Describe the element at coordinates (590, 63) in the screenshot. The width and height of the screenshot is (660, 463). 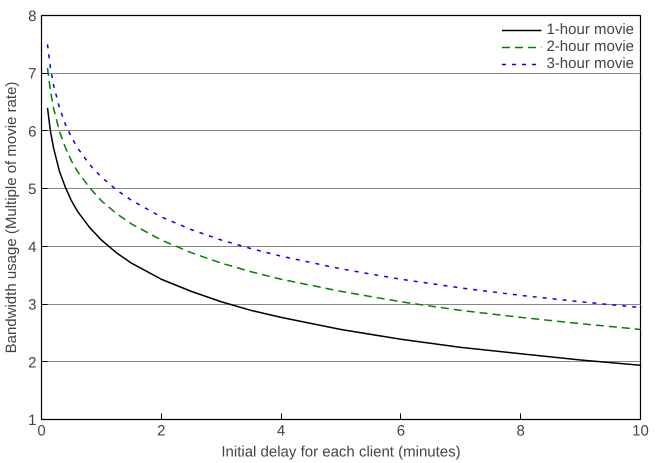
I see `legend-label: 3-hour movie` at that location.